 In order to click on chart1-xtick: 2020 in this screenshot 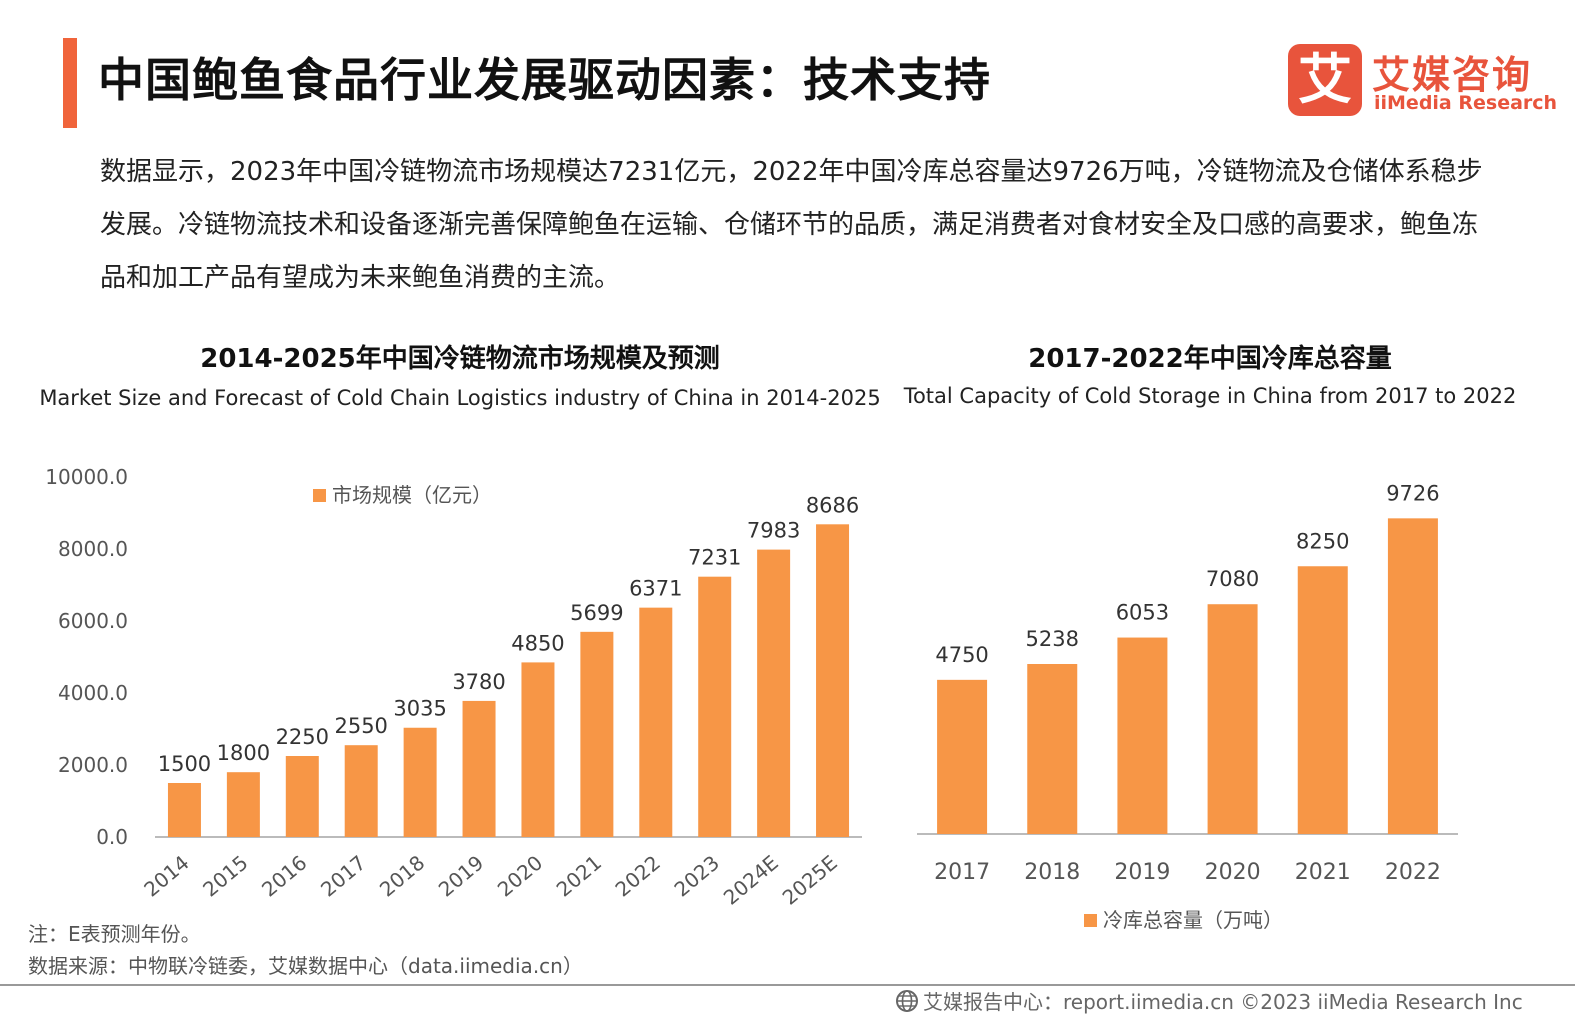, I will do `click(520, 875)`.